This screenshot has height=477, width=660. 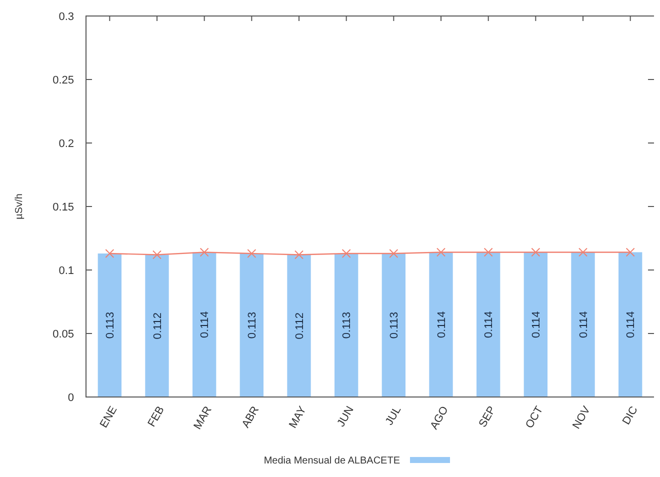 What do you see at coordinates (332, 461) in the screenshot?
I see `legend-label: Media Mensual de ALBACETE` at bounding box center [332, 461].